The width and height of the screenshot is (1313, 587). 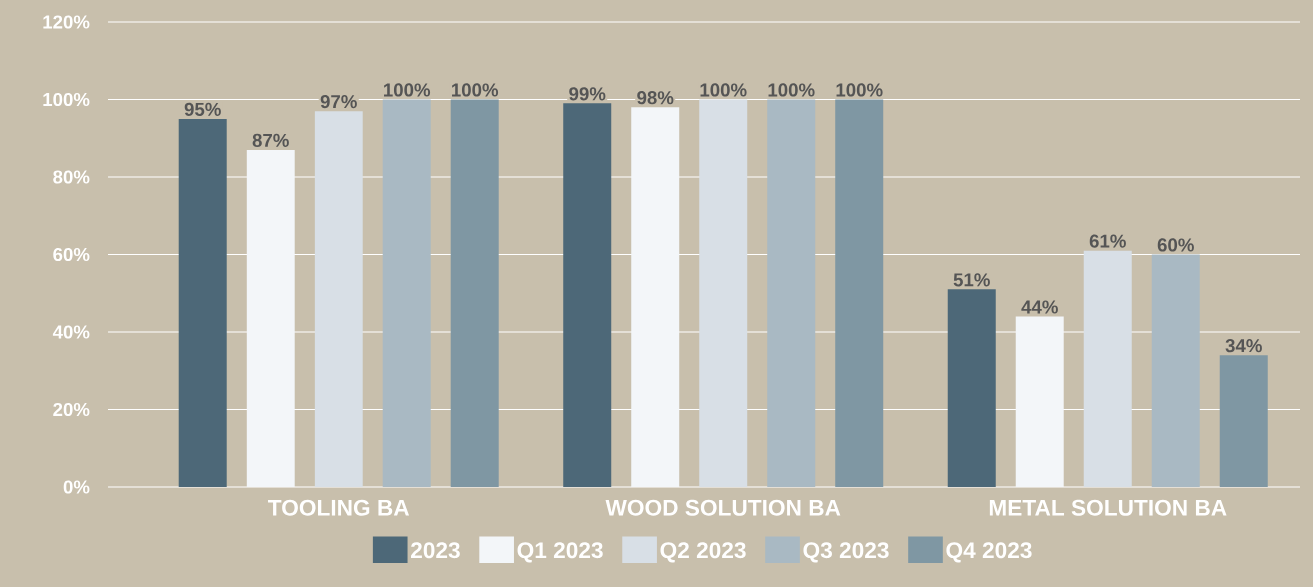 I want to click on y-tick-label: 0%, so click(x=76, y=487).